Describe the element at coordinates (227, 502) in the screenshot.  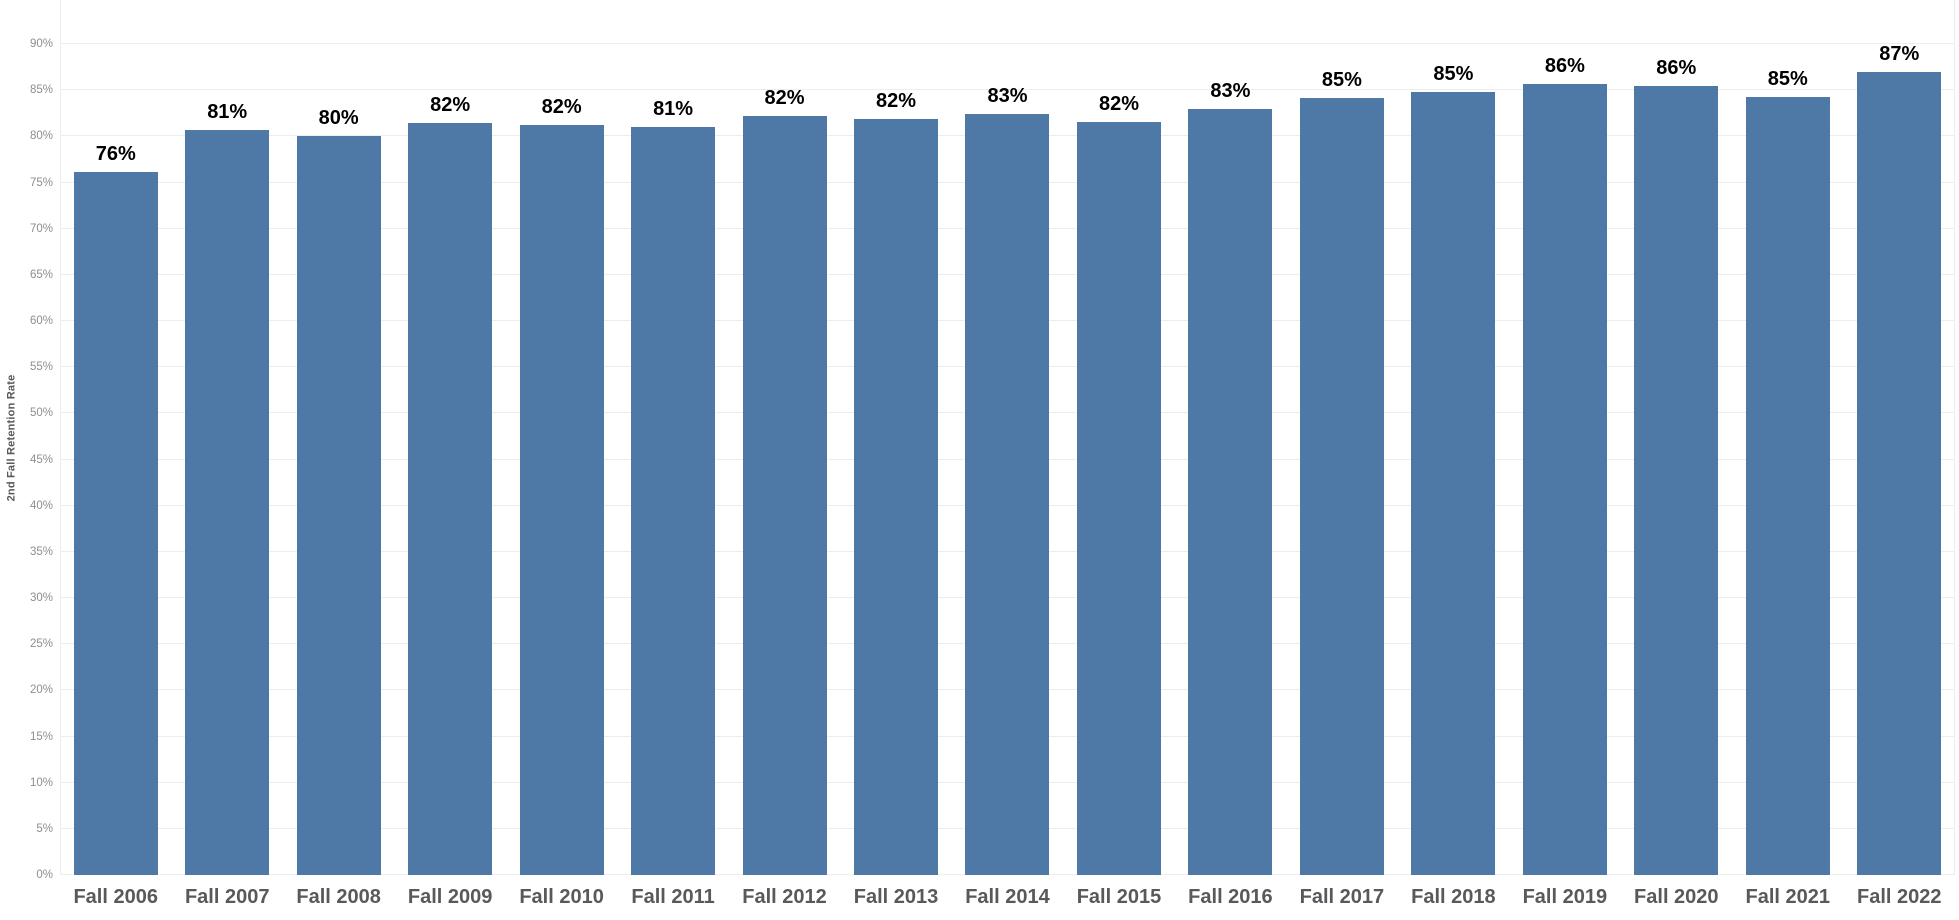
I see `bar-fall-2007` at that location.